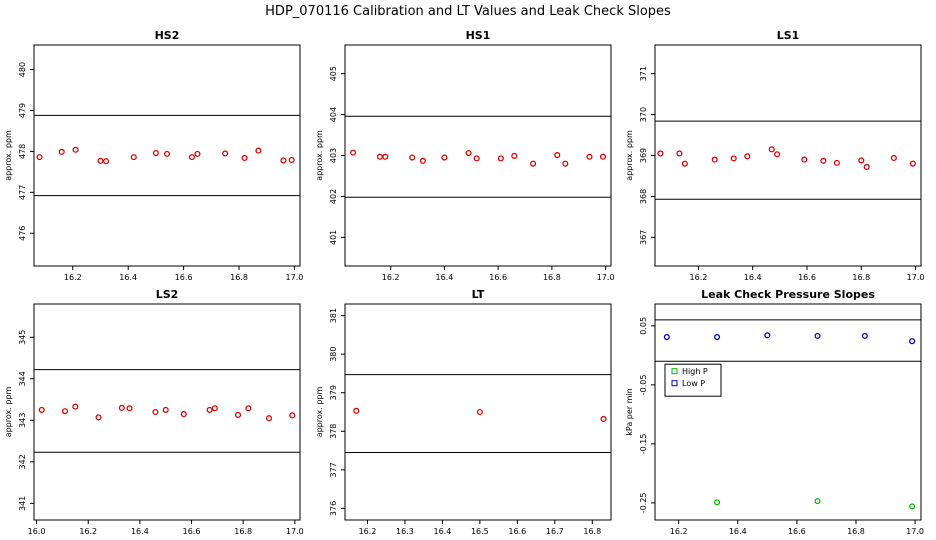 The width and height of the screenshot is (936, 540). Describe the element at coordinates (319, 412) in the screenshot. I see `y-axis-label: approx. ppm` at that location.